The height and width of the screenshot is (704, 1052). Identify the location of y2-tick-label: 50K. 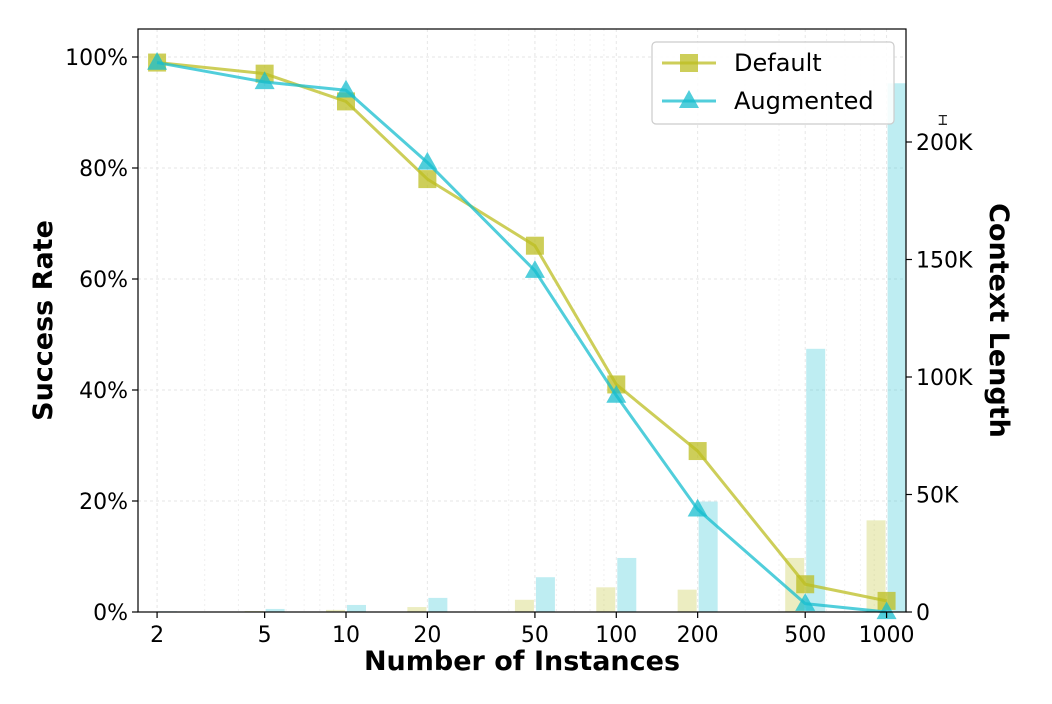
(937, 496).